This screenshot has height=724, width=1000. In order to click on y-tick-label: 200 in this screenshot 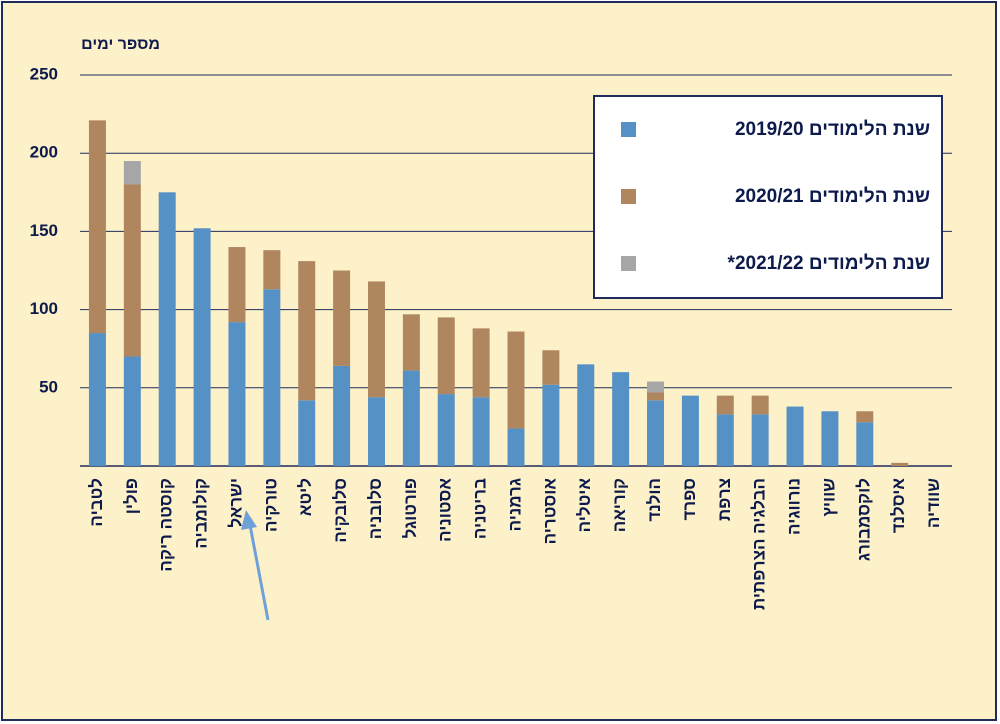, I will do `click(44, 152)`.